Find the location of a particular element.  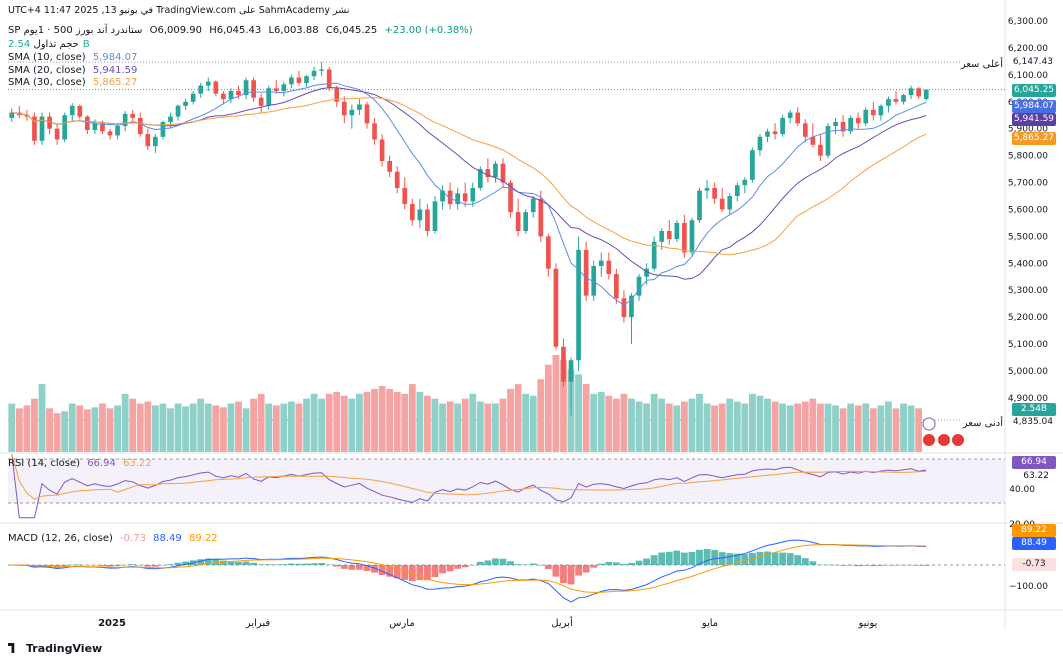

sma30-legend: SMA (30, close) 5,865.27 is located at coordinates (74, 82).